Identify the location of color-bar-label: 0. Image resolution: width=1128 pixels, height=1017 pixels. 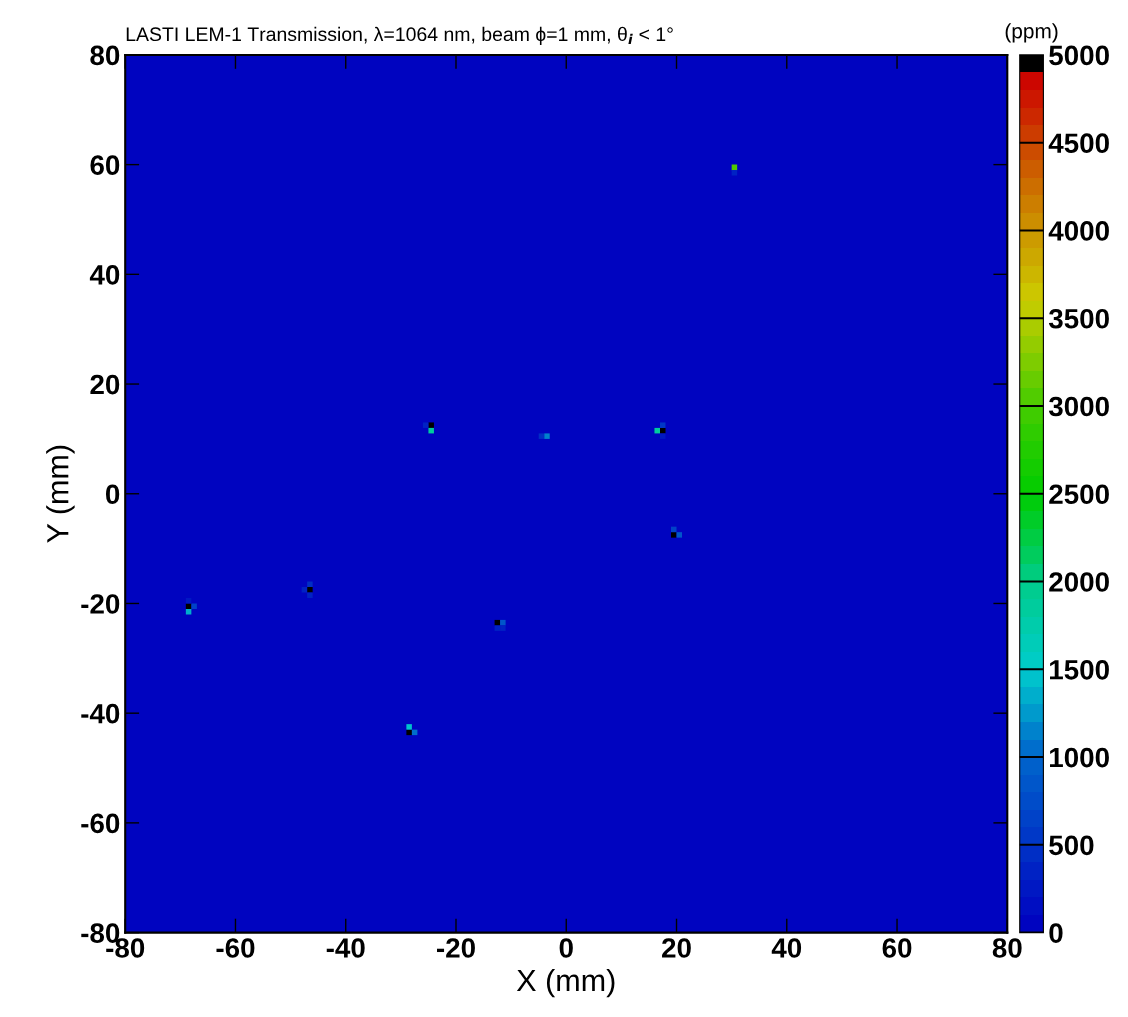
(1056, 933).